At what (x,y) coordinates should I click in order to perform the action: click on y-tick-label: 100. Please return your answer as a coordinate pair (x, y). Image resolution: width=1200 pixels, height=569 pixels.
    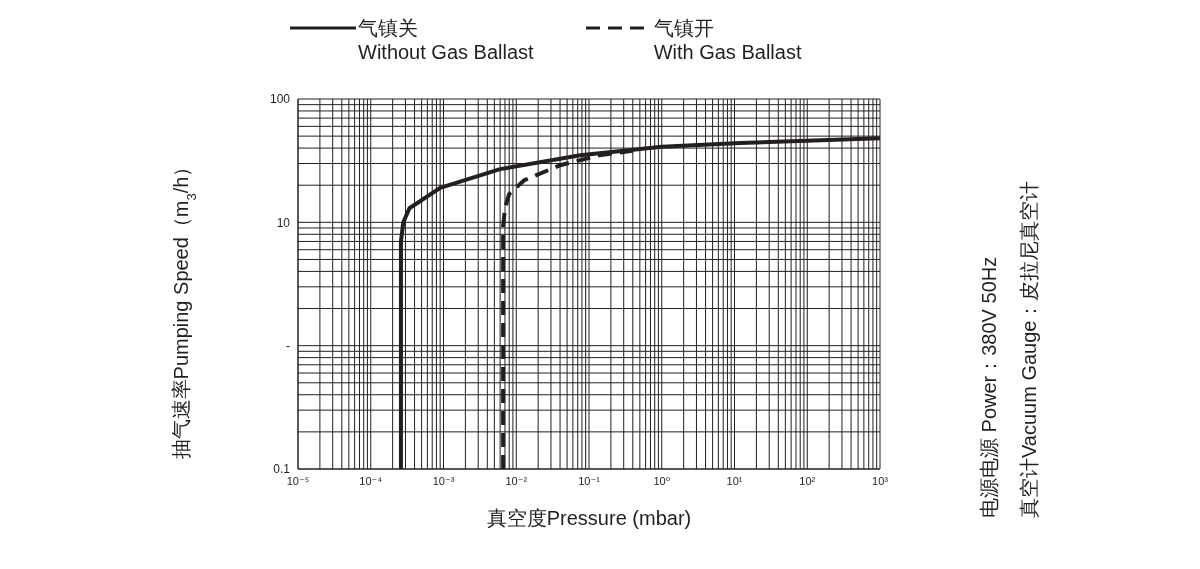
    Looking at the image, I should click on (280, 99).